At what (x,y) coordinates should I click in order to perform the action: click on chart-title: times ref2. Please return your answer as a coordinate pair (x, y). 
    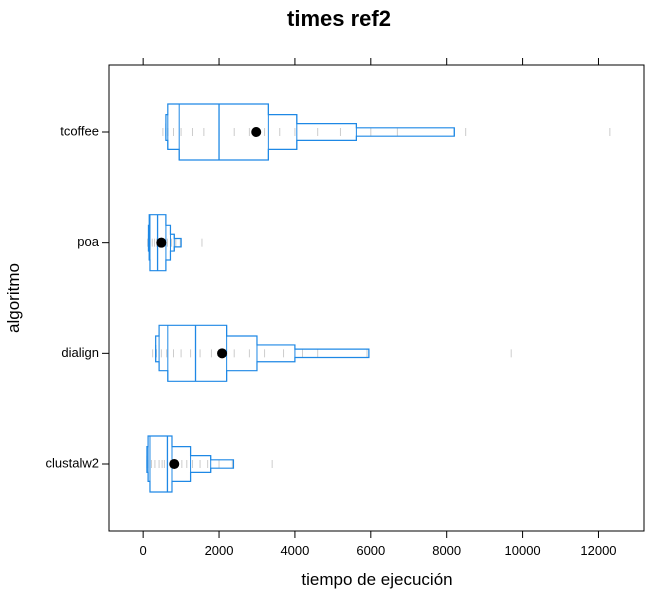
    Looking at the image, I should click on (339, 18).